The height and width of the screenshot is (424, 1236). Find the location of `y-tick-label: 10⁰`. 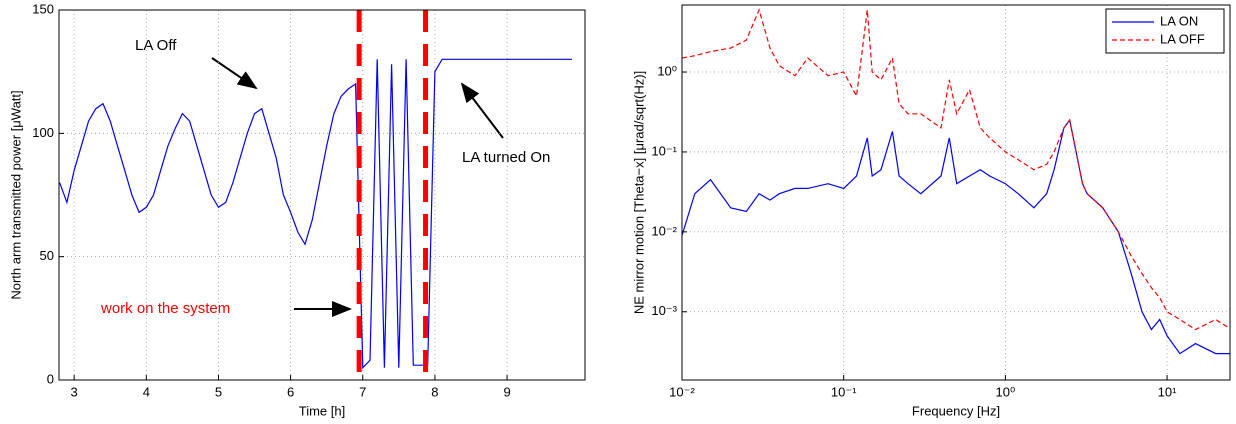

y-tick-label: 10⁰ is located at coordinates (667, 70).